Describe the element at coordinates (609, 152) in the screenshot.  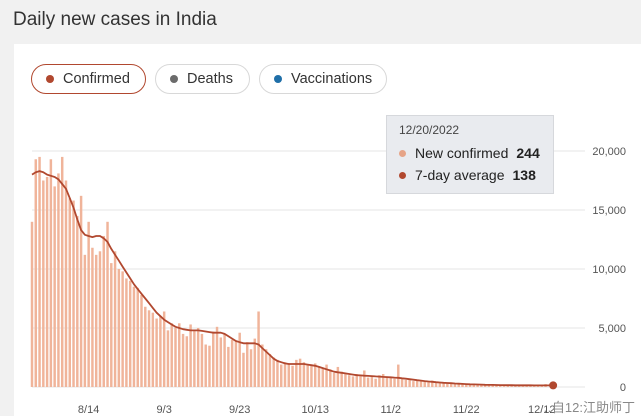
I see `y-tick-label: 20,000` at that location.